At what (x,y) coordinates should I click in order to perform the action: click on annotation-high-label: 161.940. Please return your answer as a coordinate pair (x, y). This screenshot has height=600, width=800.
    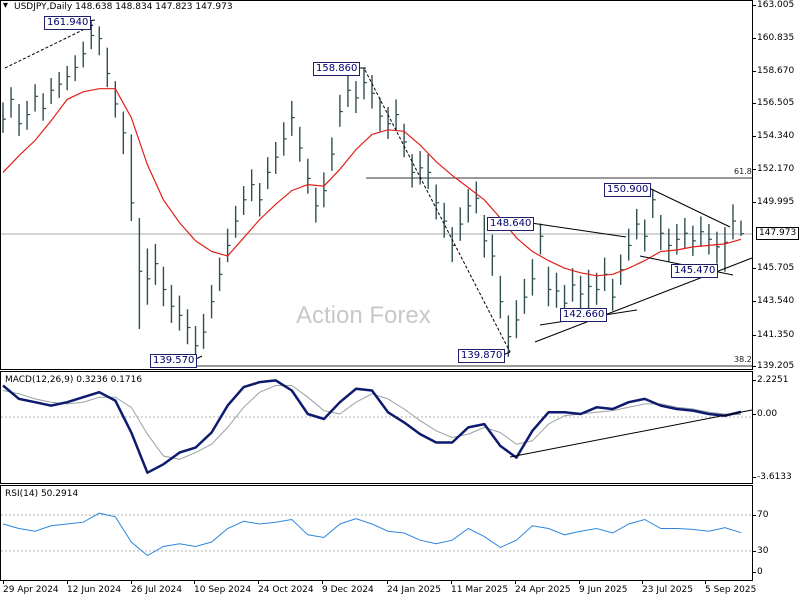
    Looking at the image, I should click on (68, 23).